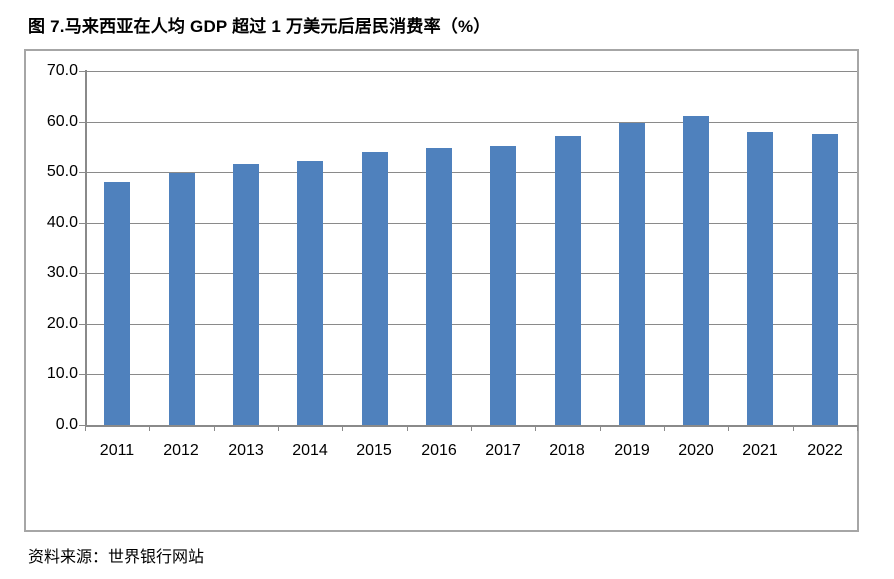 This screenshot has height=579, width=894. What do you see at coordinates (760, 450) in the screenshot?
I see `x-axis-label: 2021` at bounding box center [760, 450].